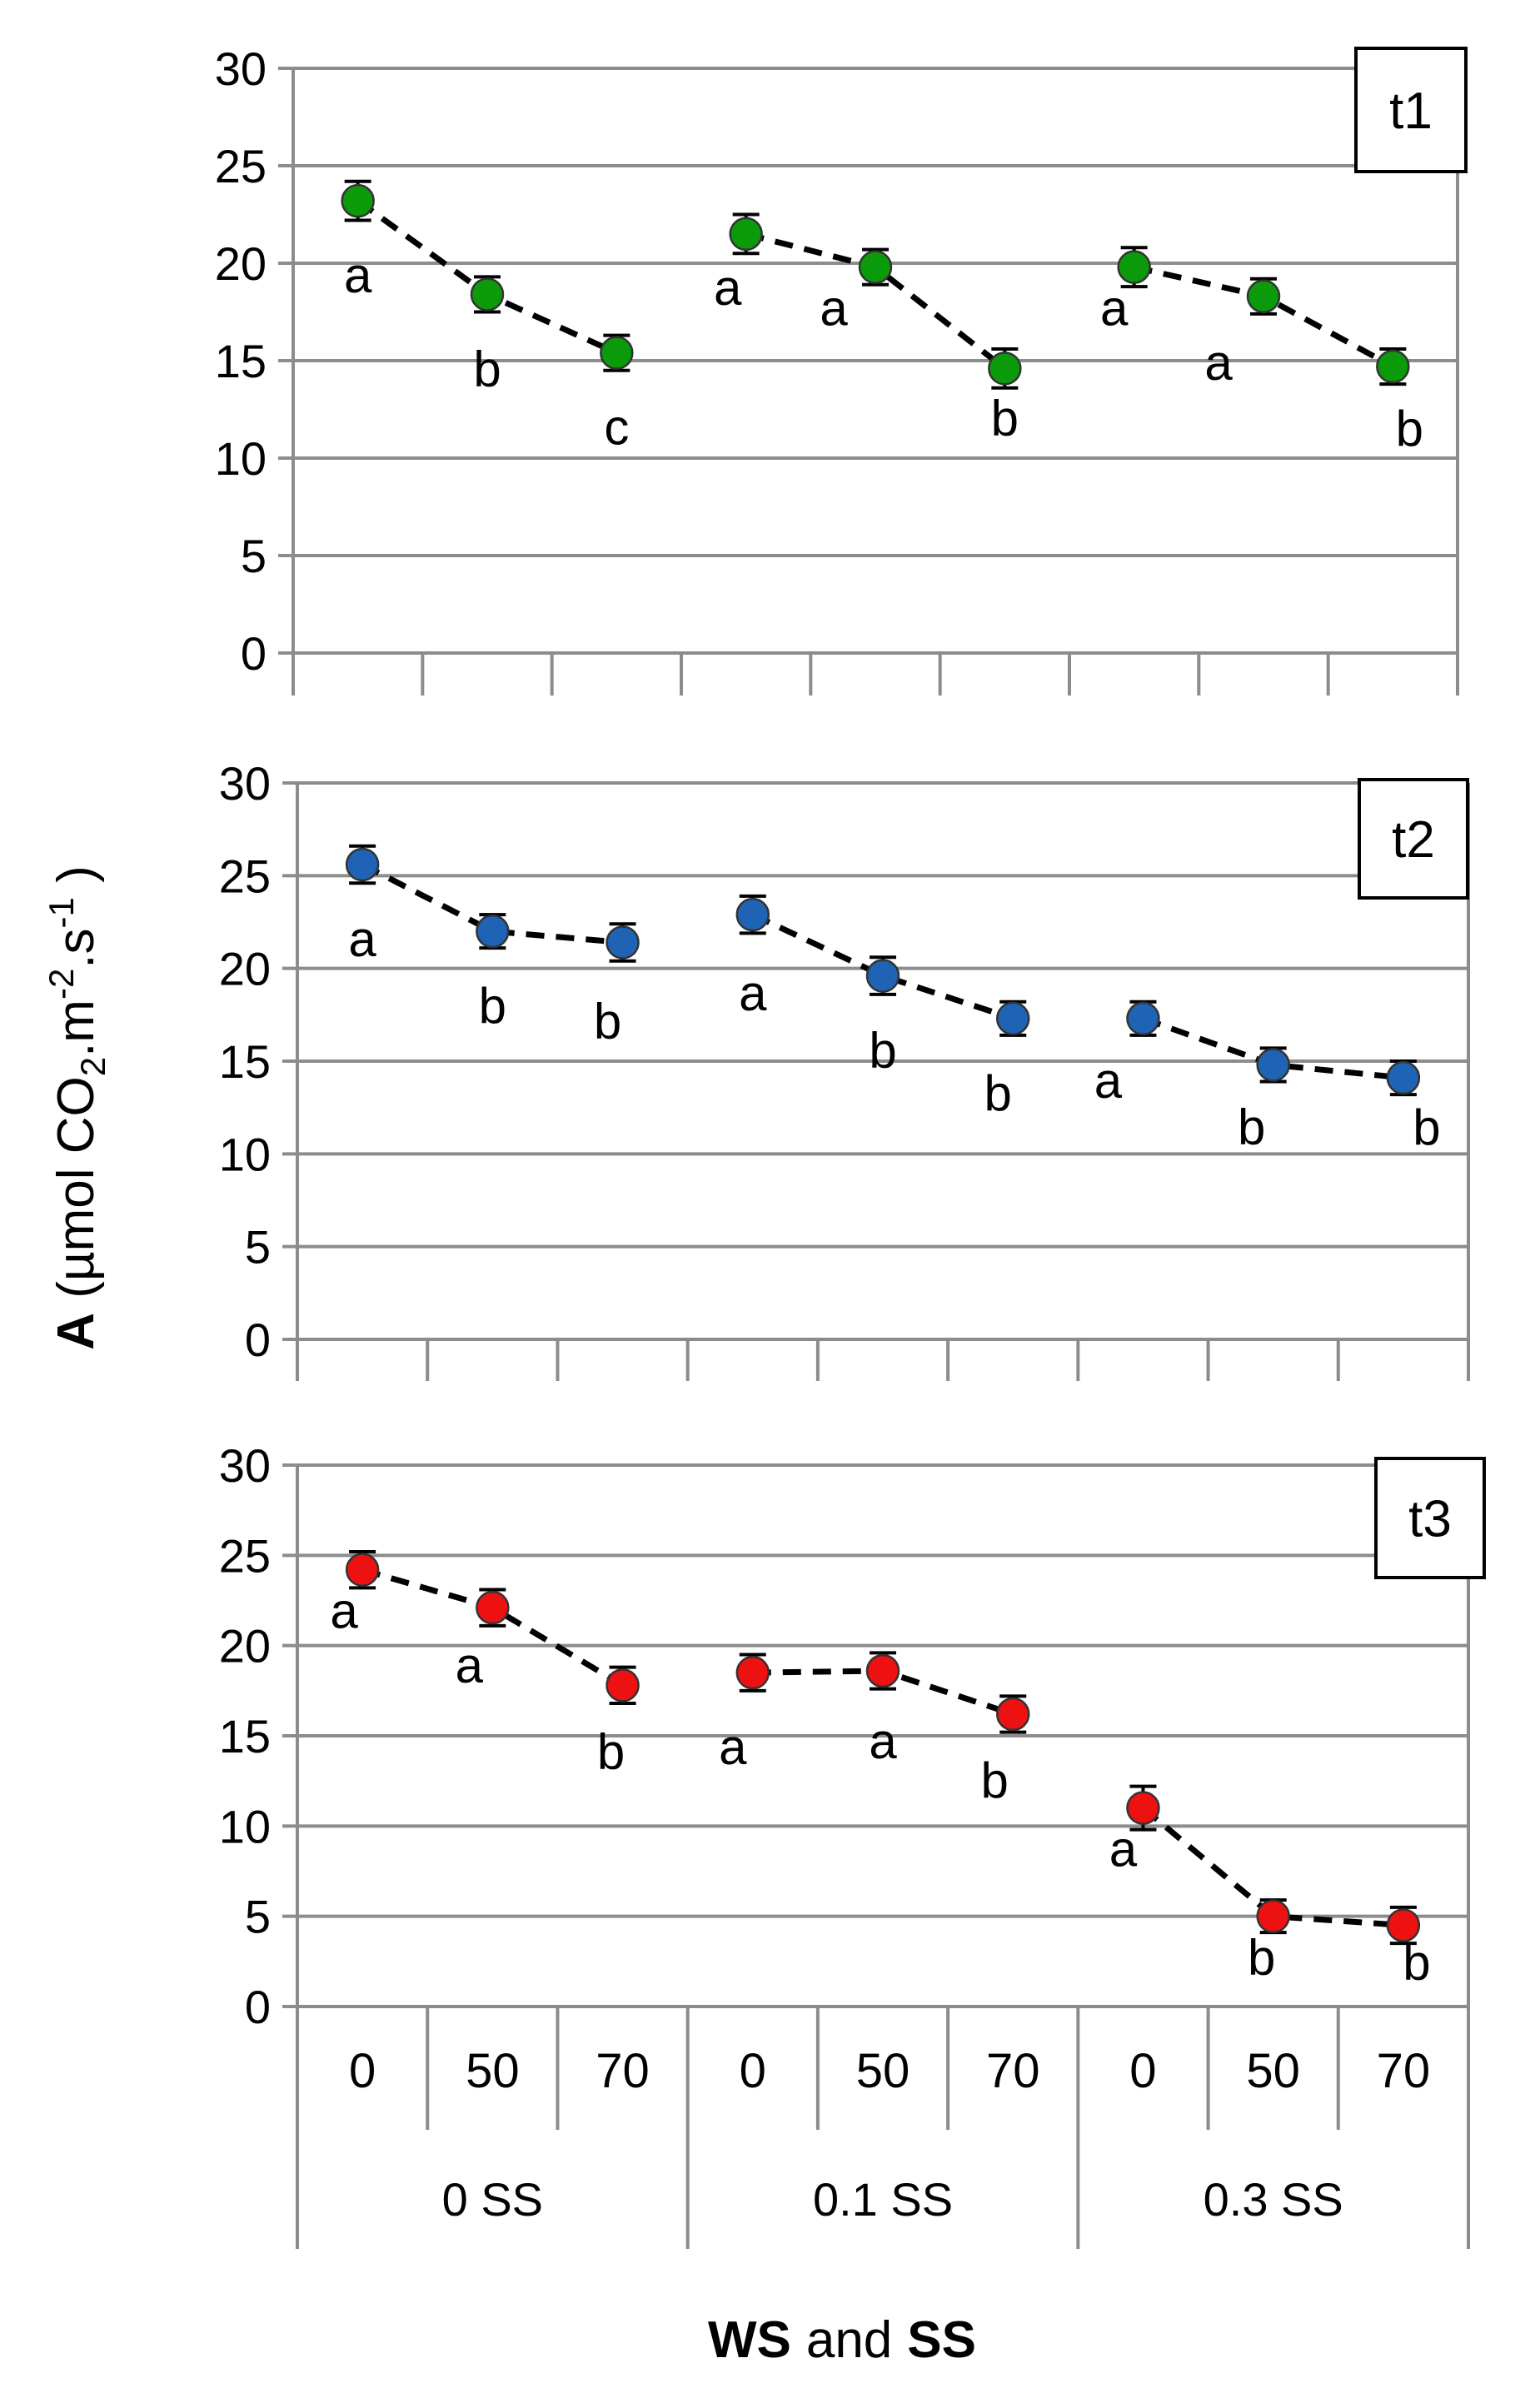 This screenshot has height=2393, width=1540. What do you see at coordinates (62, 912) in the screenshot?
I see `y-axis-label-sup-s: -1` at bounding box center [62, 912].